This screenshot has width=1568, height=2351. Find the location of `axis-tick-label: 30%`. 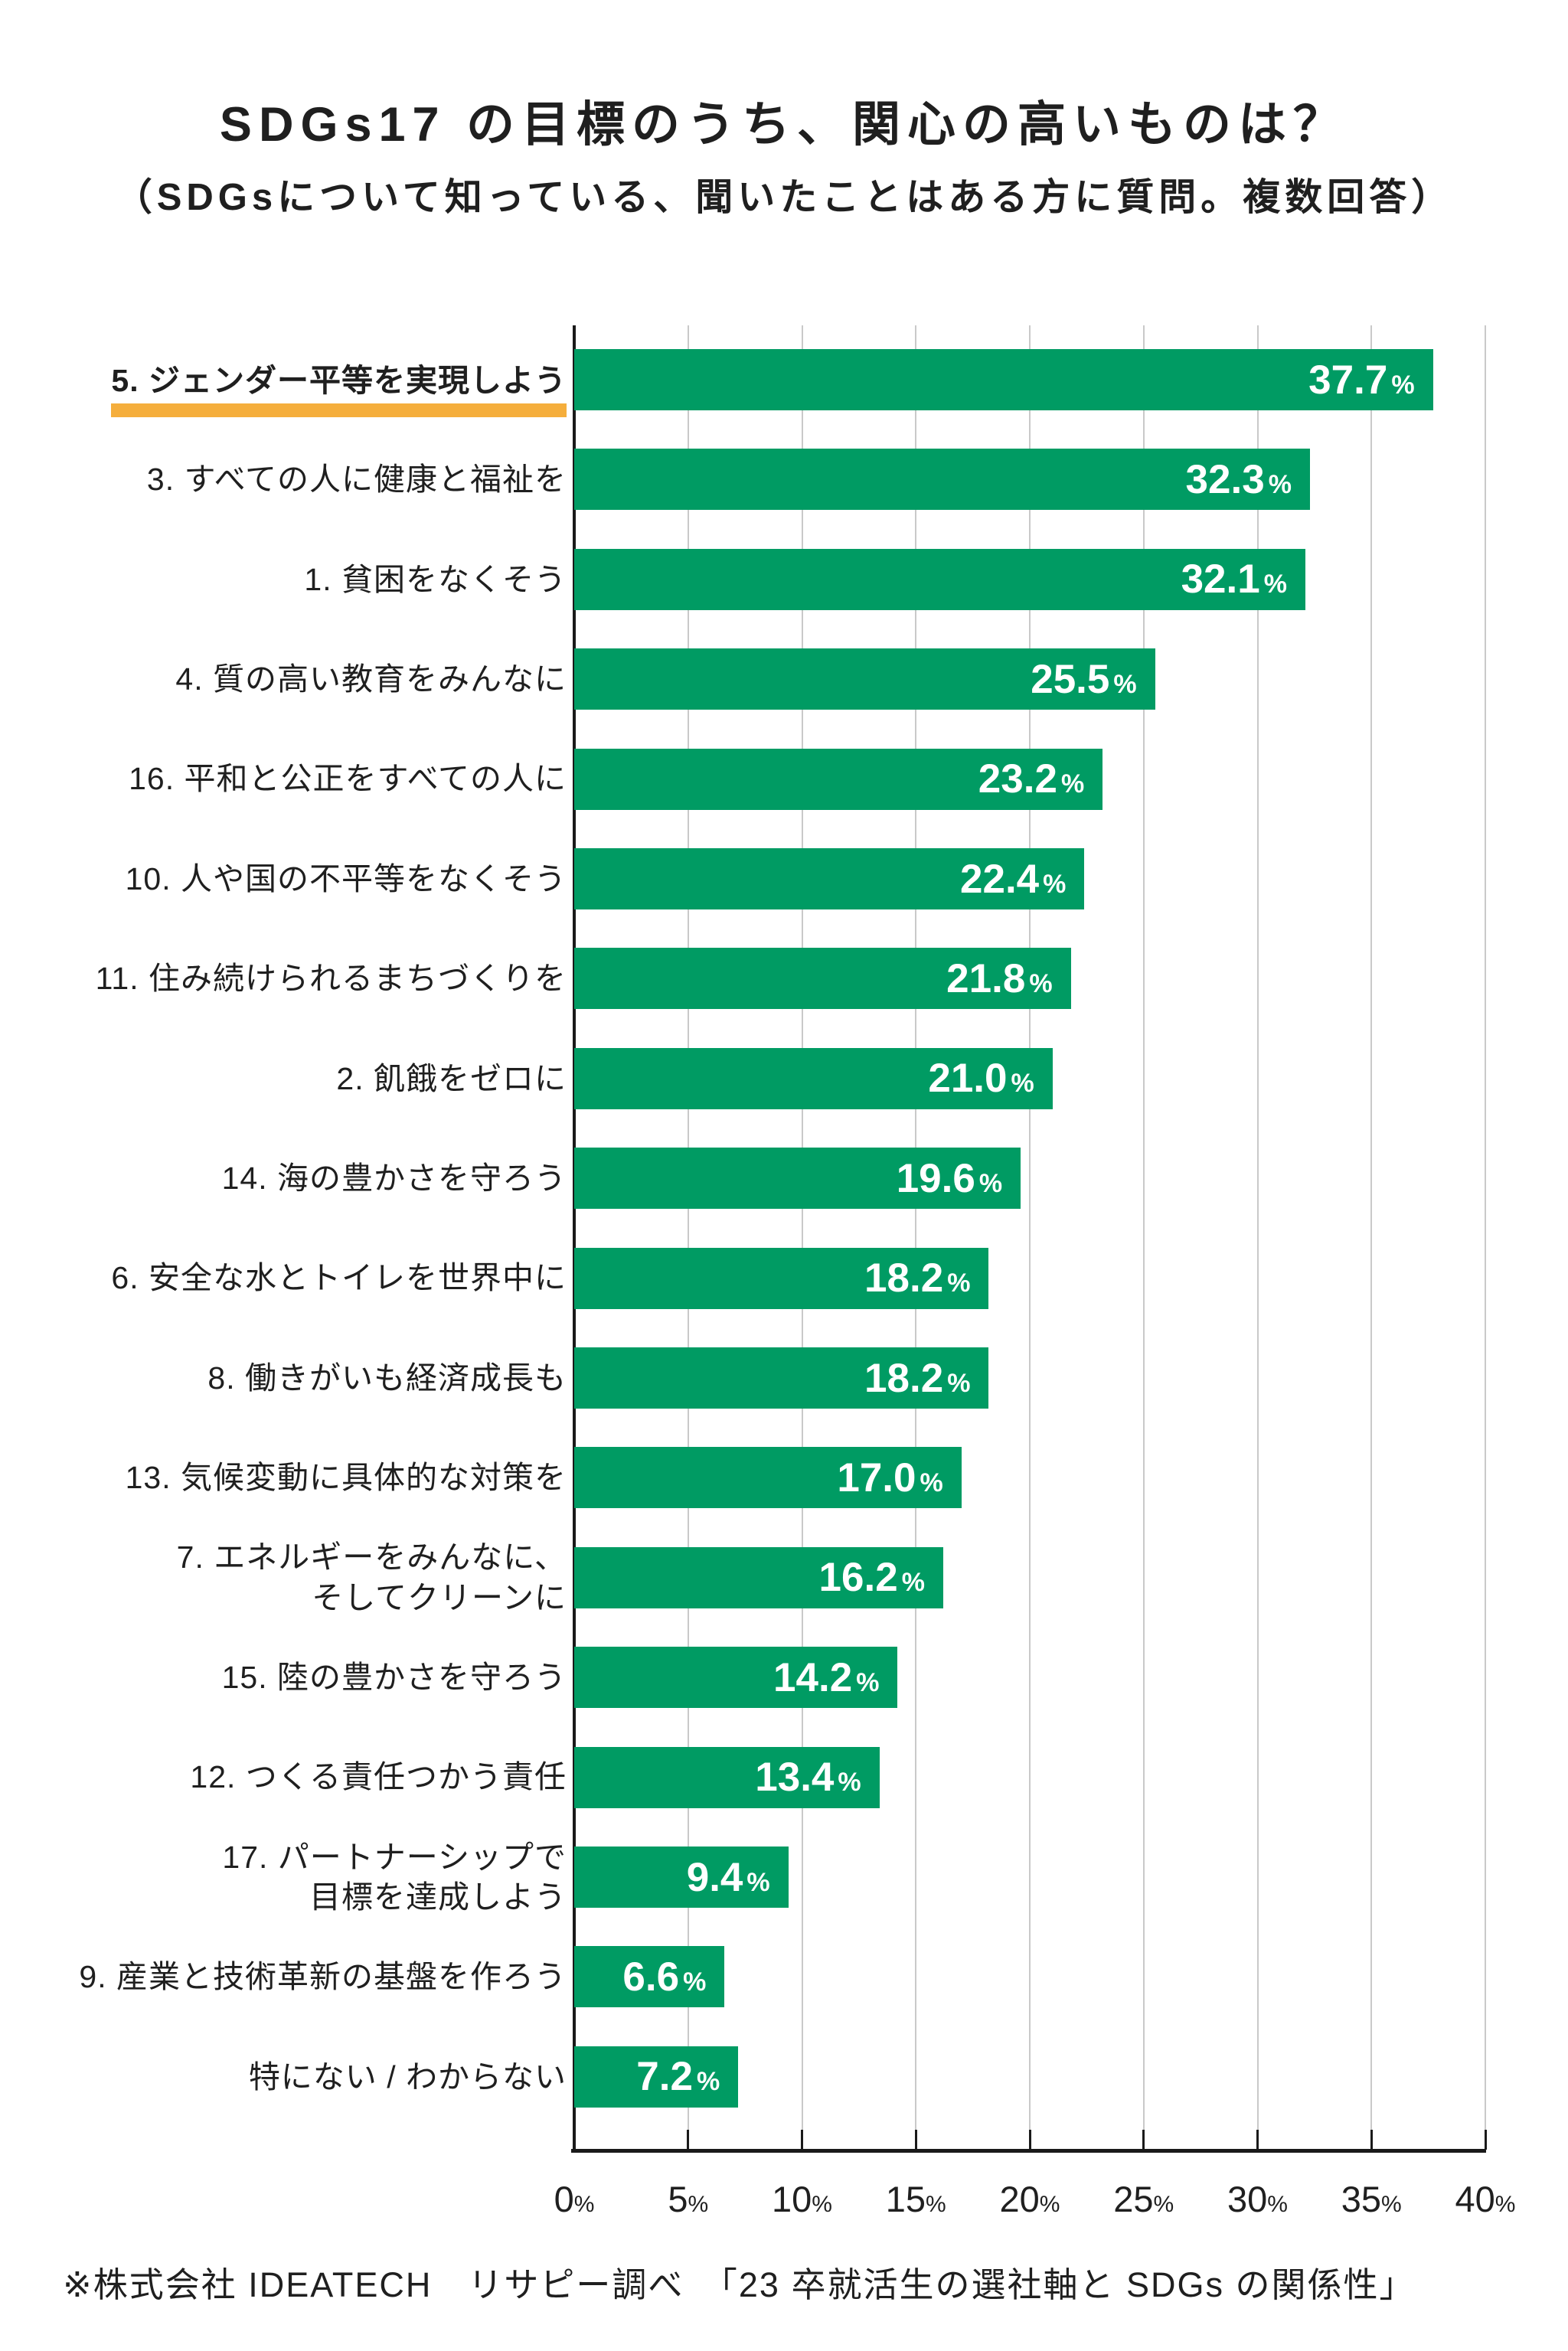

axis-tick-label: 30% is located at coordinates (1257, 2199).